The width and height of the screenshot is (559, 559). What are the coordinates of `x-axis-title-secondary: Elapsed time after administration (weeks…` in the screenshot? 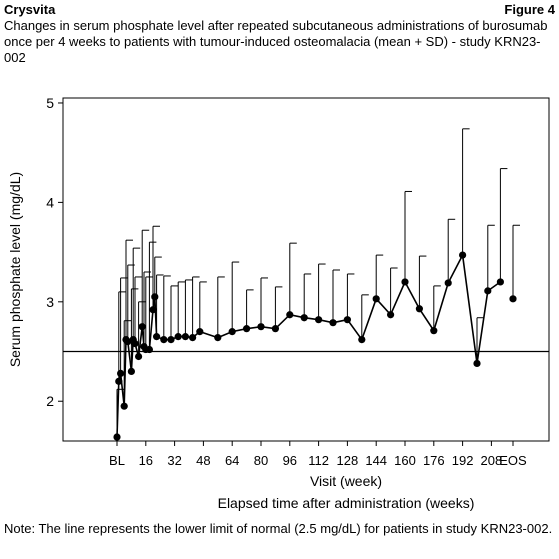 It's located at (346, 503).